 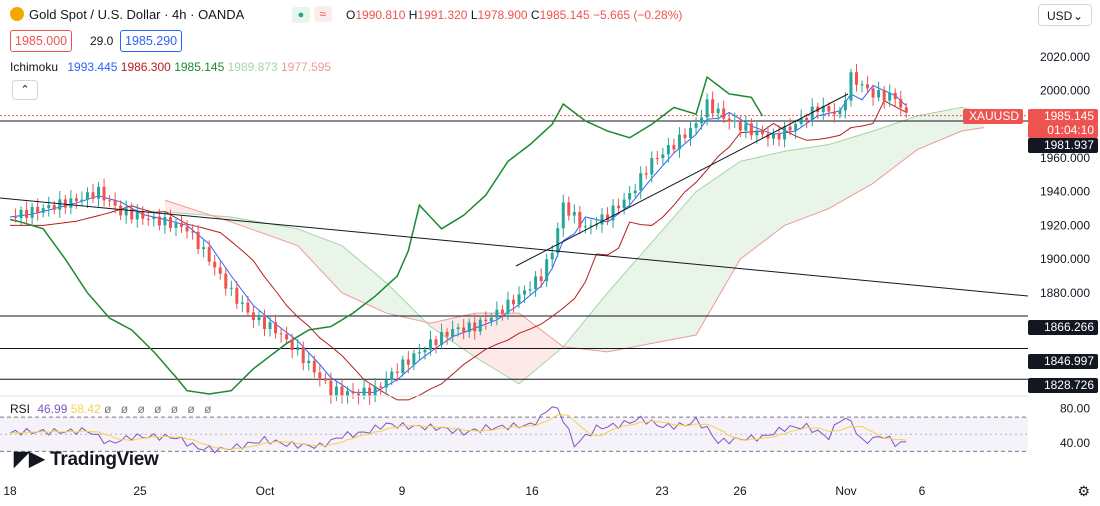 What do you see at coordinates (464, 491) in the screenshot?
I see `time-axis: 18 25 Oct 9 16 23 26 Nov 6` at bounding box center [464, 491].